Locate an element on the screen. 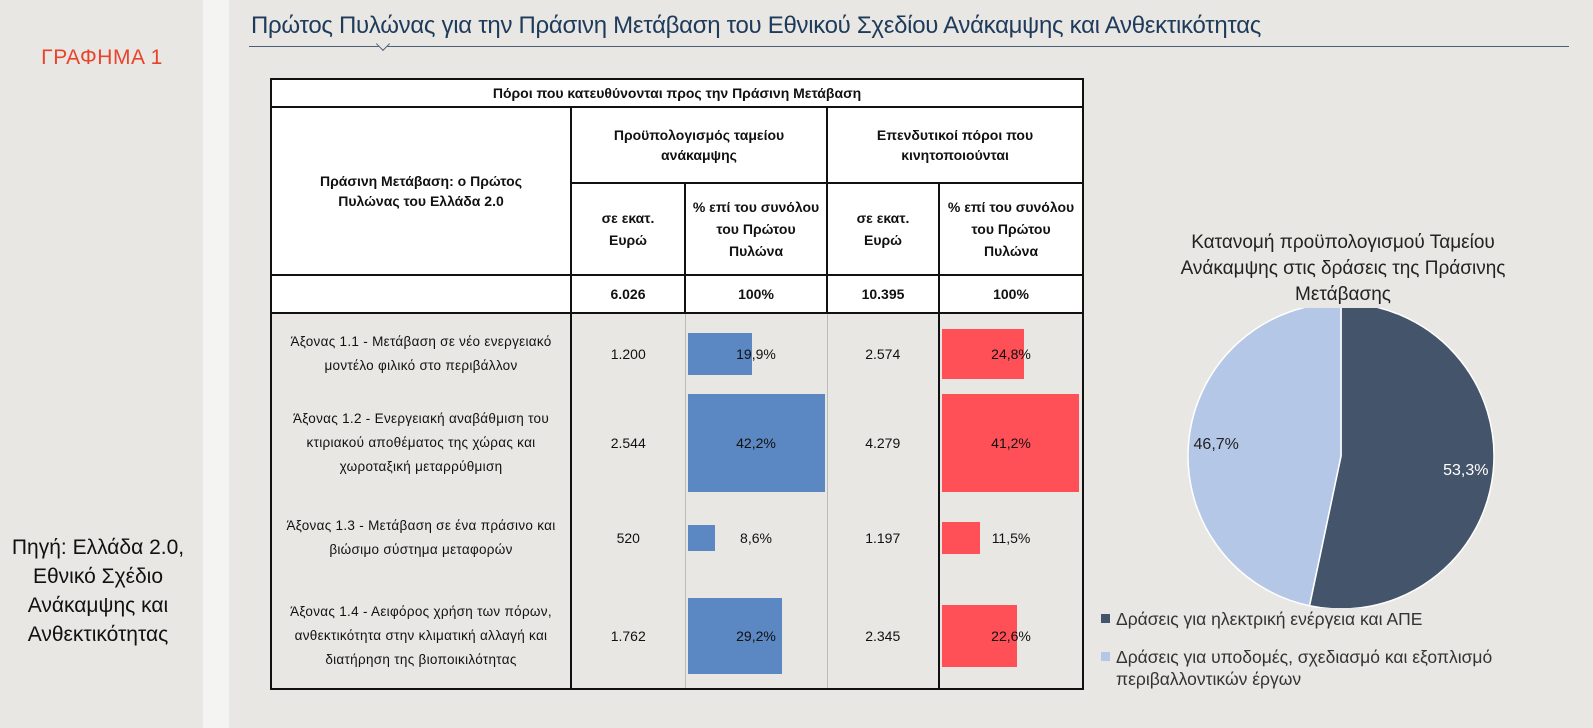 The image size is (1593, 728). total-budget: 6.026 is located at coordinates (628, 294).